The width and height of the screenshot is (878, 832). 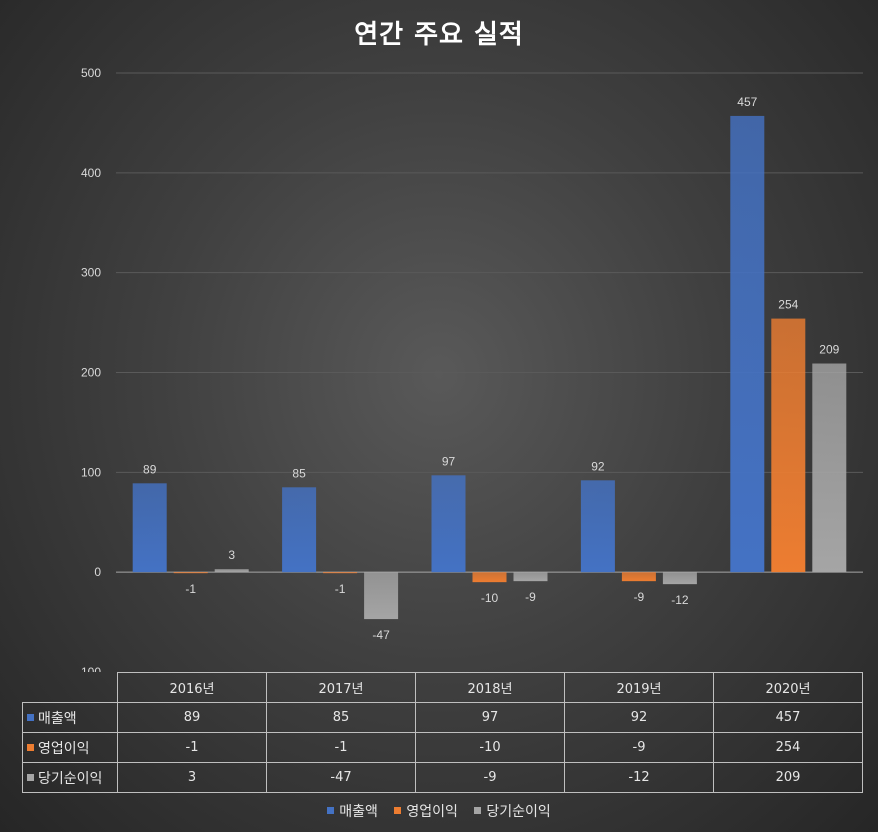 I want to click on data-table-category: 2020년, so click(x=788, y=687).